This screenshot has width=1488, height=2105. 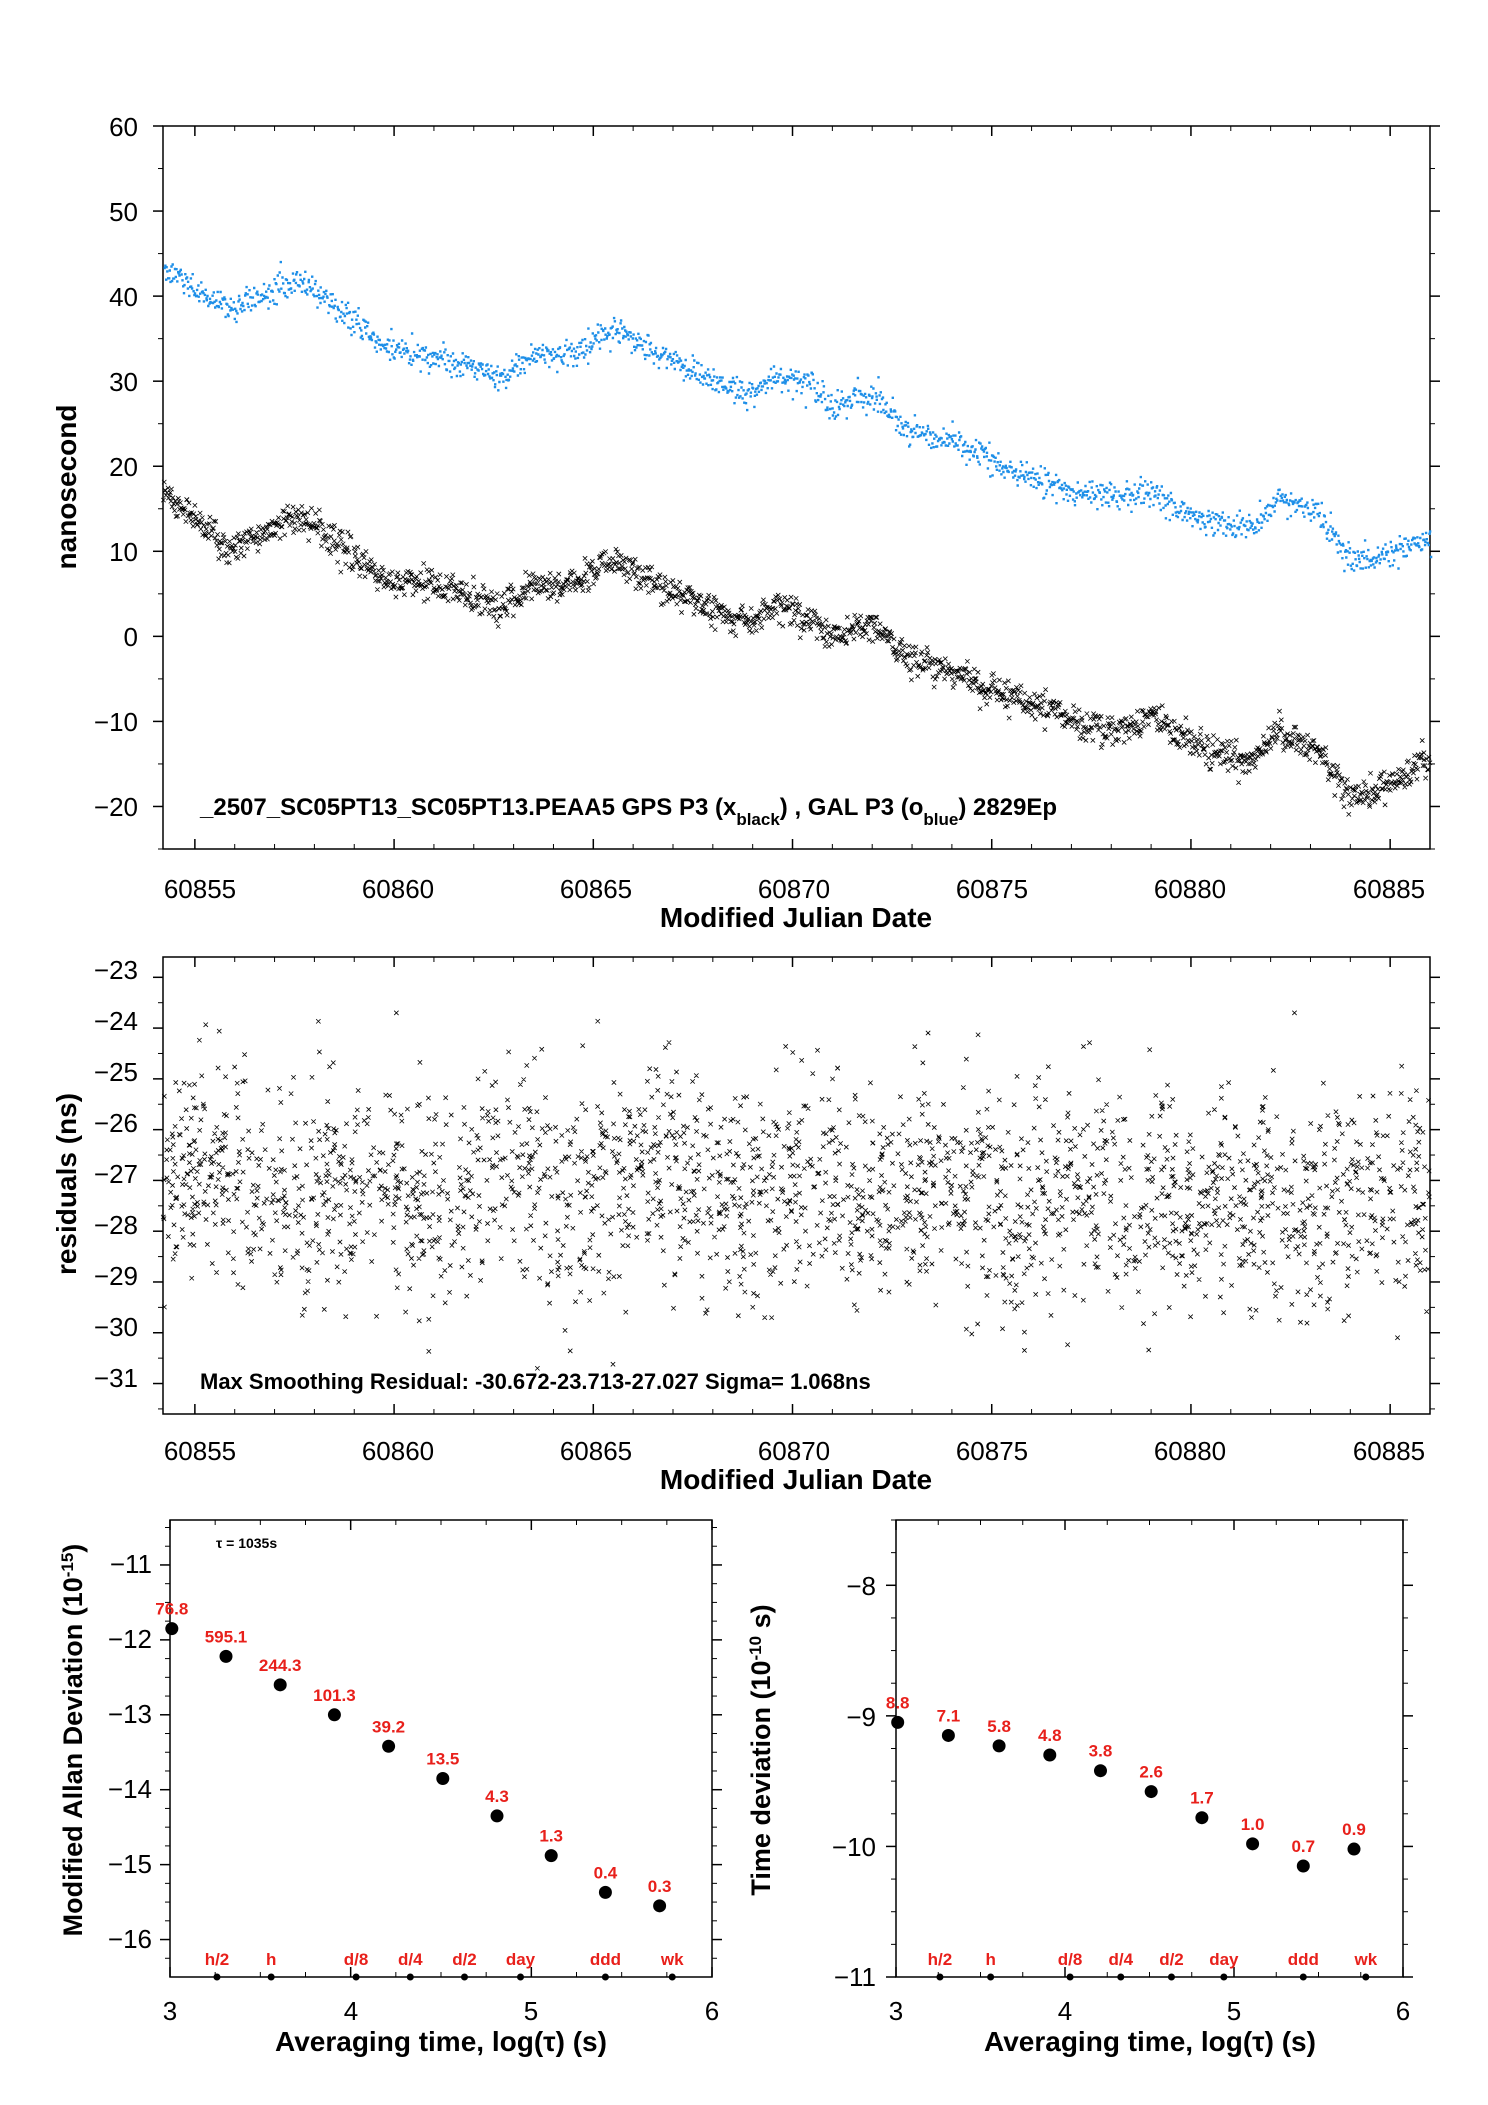 What do you see at coordinates (1050, 1735) in the screenshot?
I see `point-value-label: 4.8` at bounding box center [1050, 1735].